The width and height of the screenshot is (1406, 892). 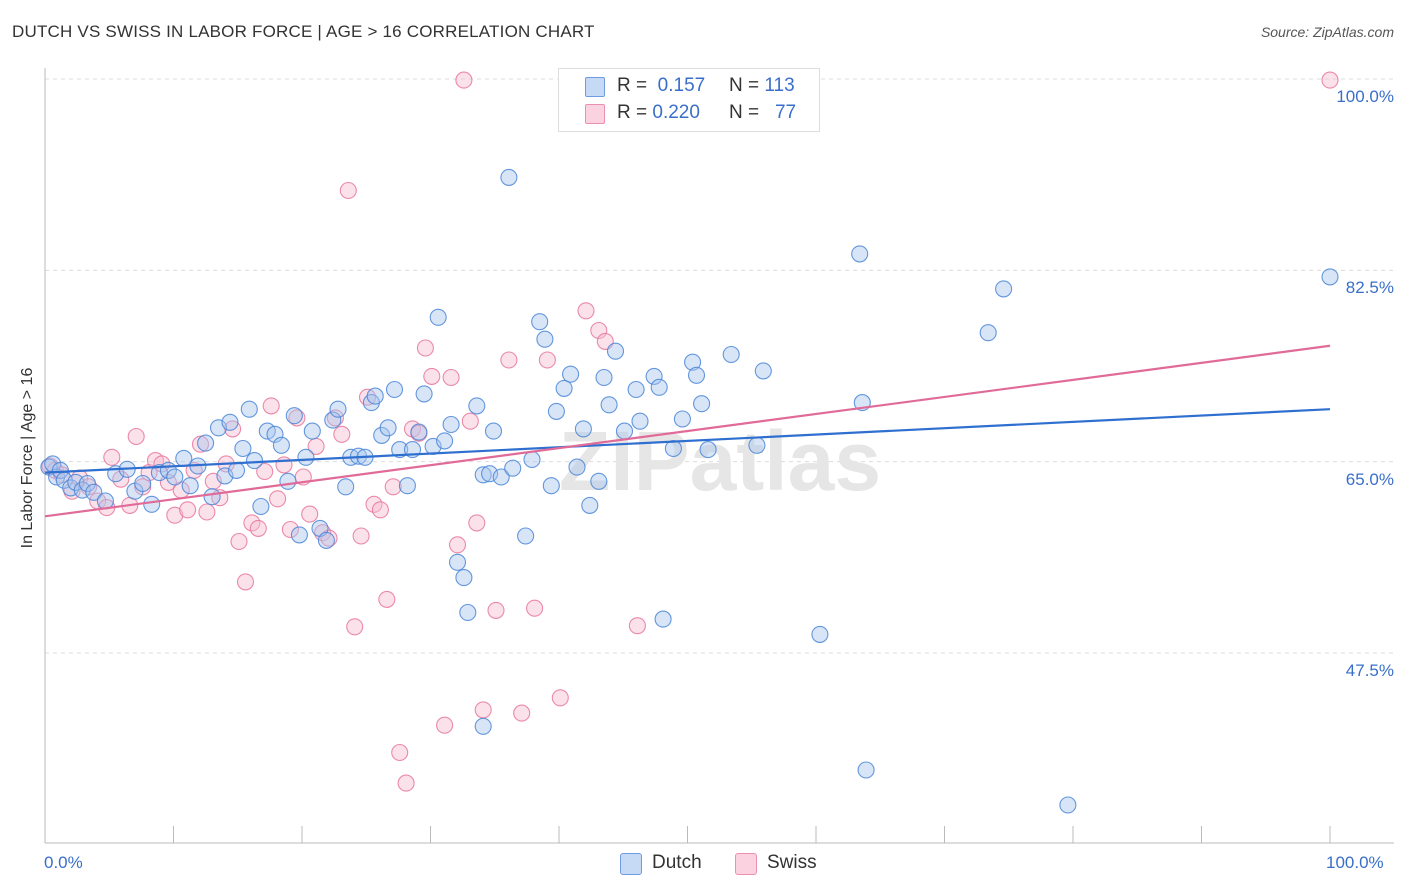 I want to click on watermark: ZIPatlas, so click(x=720, y=461).